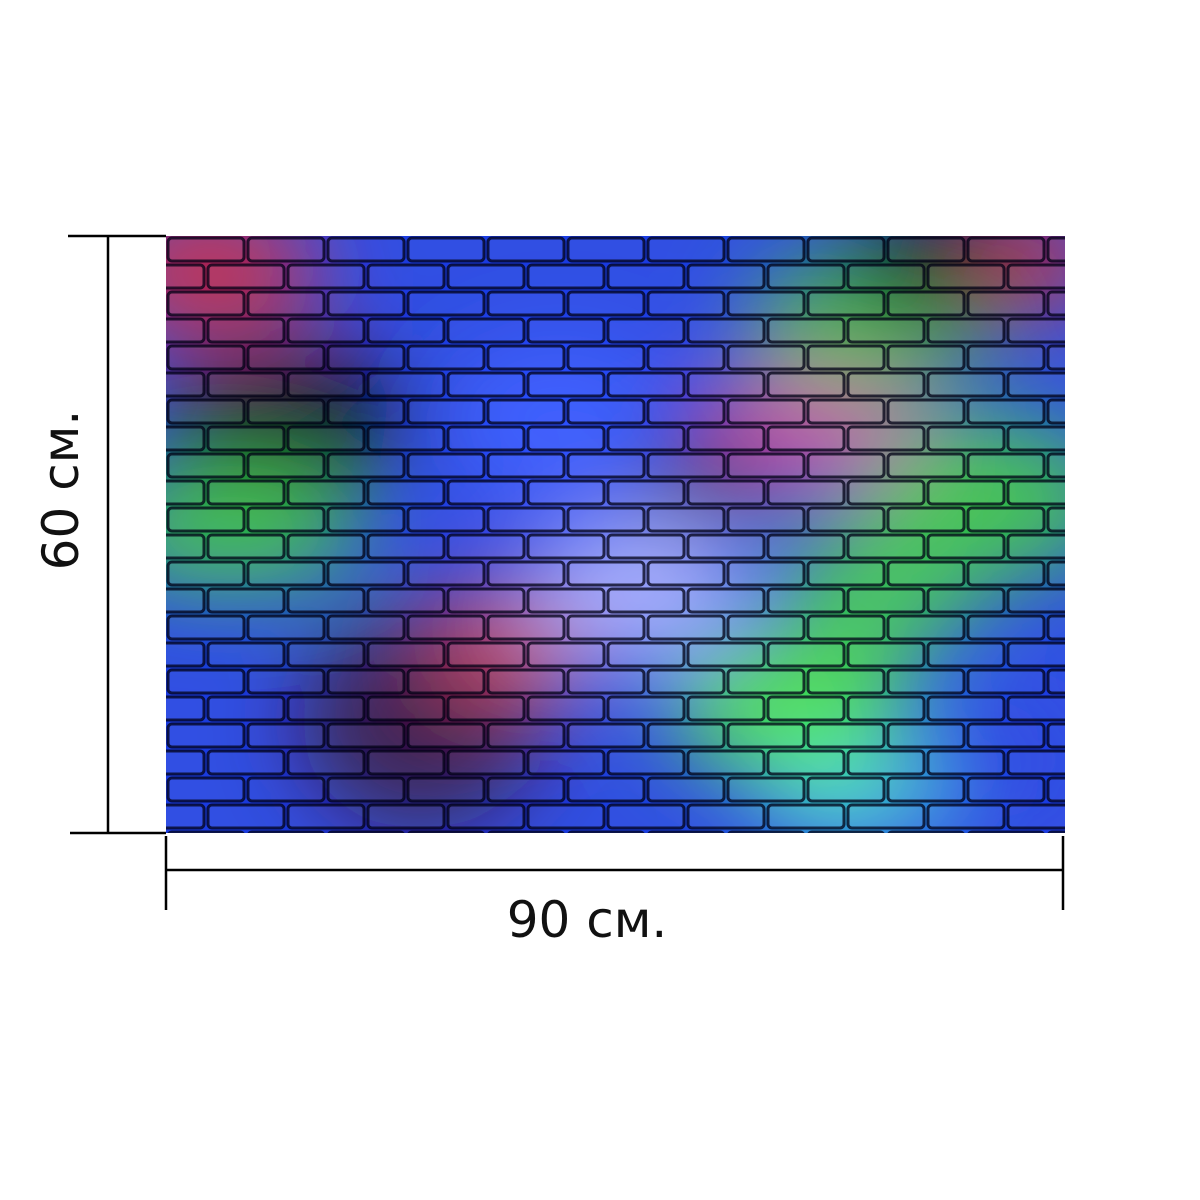 The image size is (1200, 1200). I want to click on width-label: 90 см., so click(587, 920).